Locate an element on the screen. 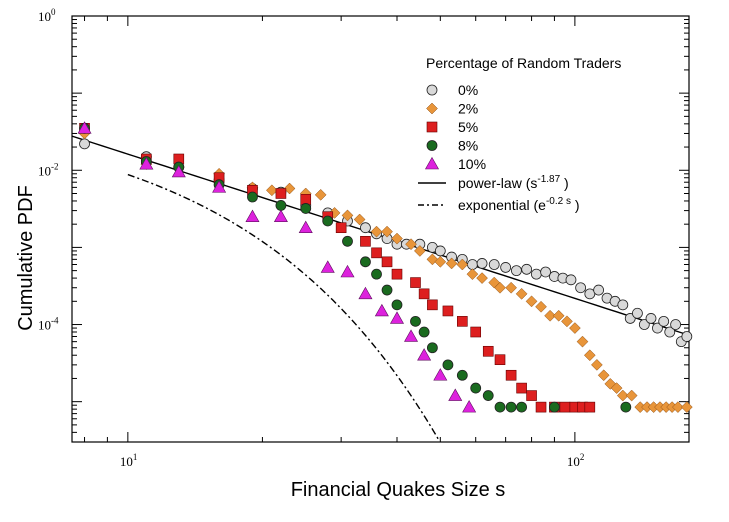 The height and width of the screenshot is (522, 729). legend-label: 5% is located at coordinates (468, 127).